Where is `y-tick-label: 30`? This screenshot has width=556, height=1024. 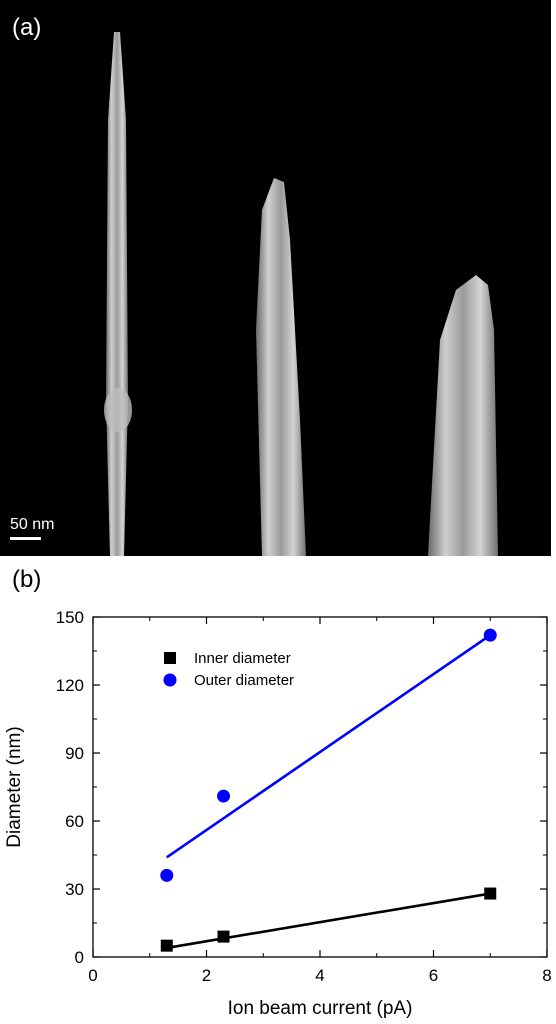 y-tick-label: 30 is located at coordinates (74, 889).